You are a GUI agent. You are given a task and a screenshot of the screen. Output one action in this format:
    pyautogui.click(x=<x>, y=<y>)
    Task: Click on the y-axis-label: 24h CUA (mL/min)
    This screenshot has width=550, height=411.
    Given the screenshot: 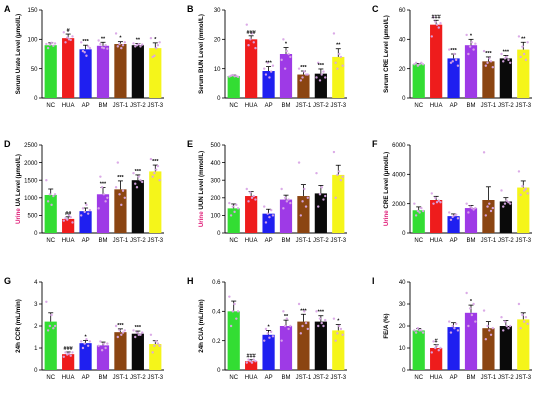 What is the action you would take?
    pyautogui.click(x=201, y=325)
    